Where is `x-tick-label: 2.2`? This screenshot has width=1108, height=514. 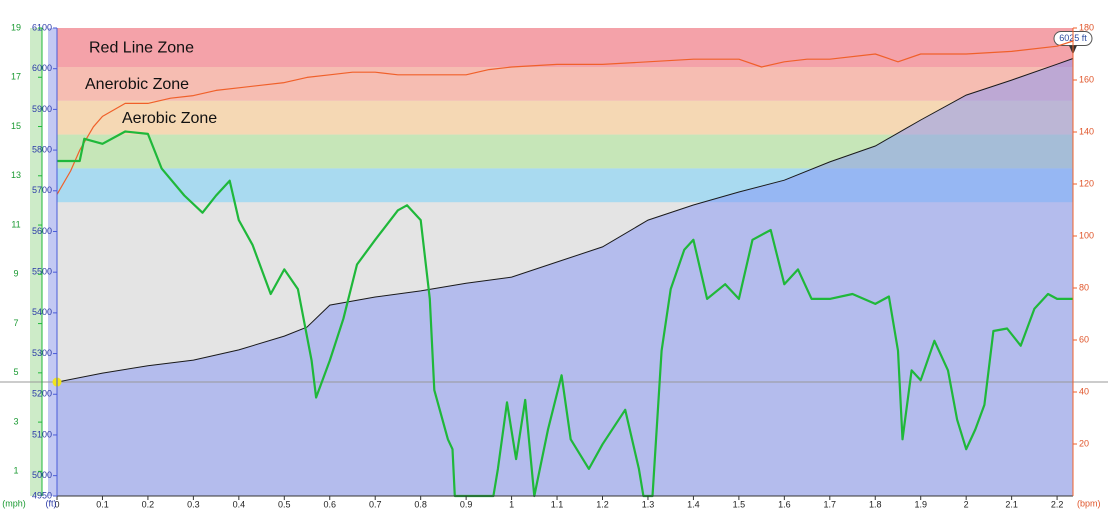 x-tick-label: 2.2 is located at coordinates (1057, 504).